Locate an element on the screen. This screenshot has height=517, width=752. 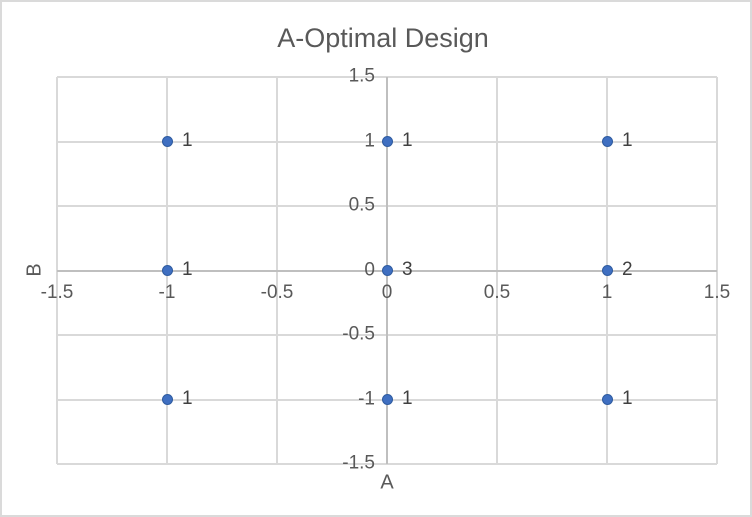
y-tick-label: -1.5 is located at coordinates (358, 463).